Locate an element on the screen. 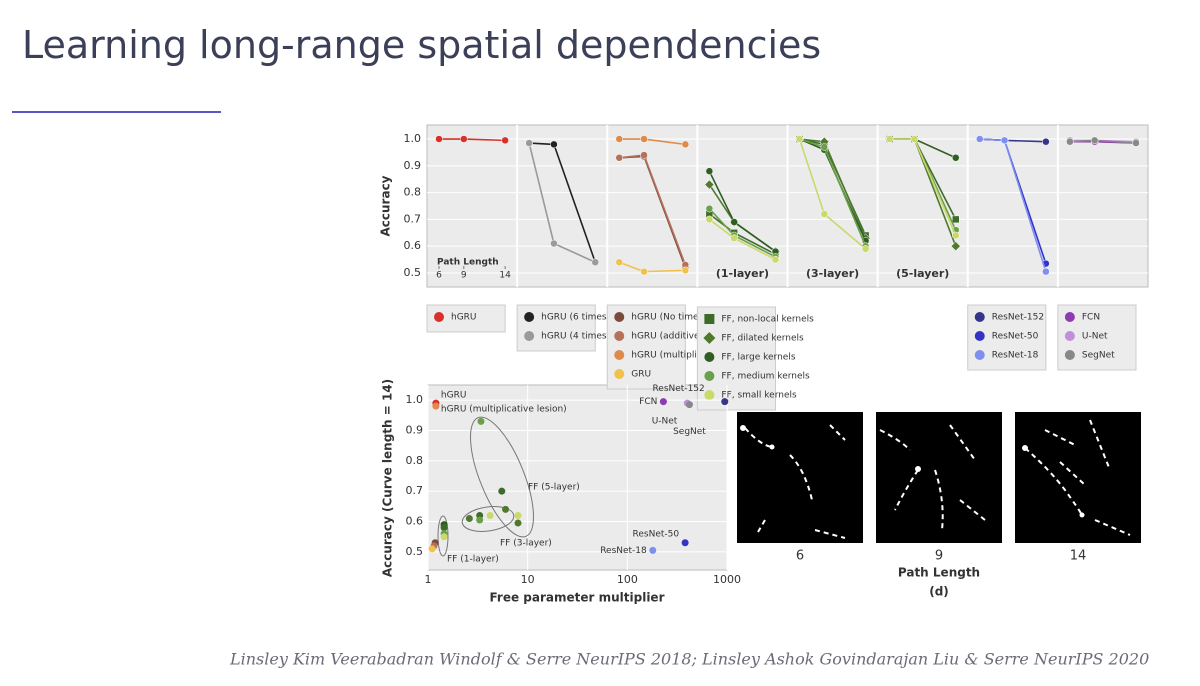 This screenshot has width=1200, height=686. legend-label: ResNet-152 is located at coordinates (1018, 318).